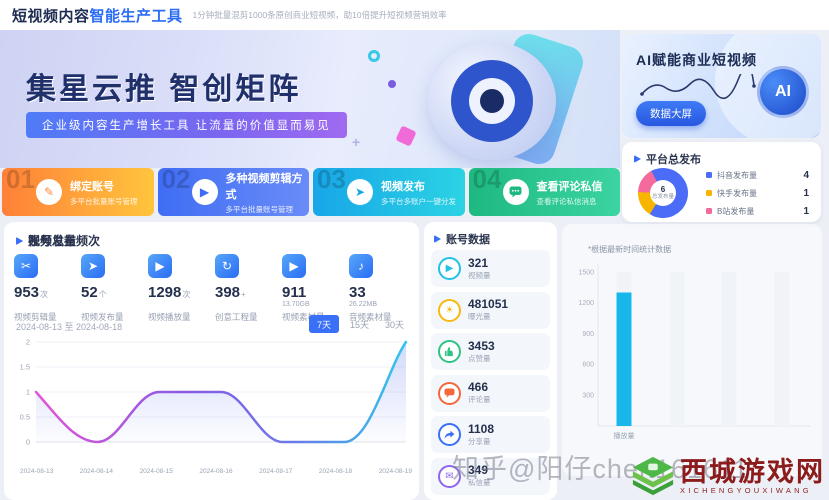 The width and height of the screenshot is (829, 500). I want to click on thumbs-up-icon, so click(449, 351).